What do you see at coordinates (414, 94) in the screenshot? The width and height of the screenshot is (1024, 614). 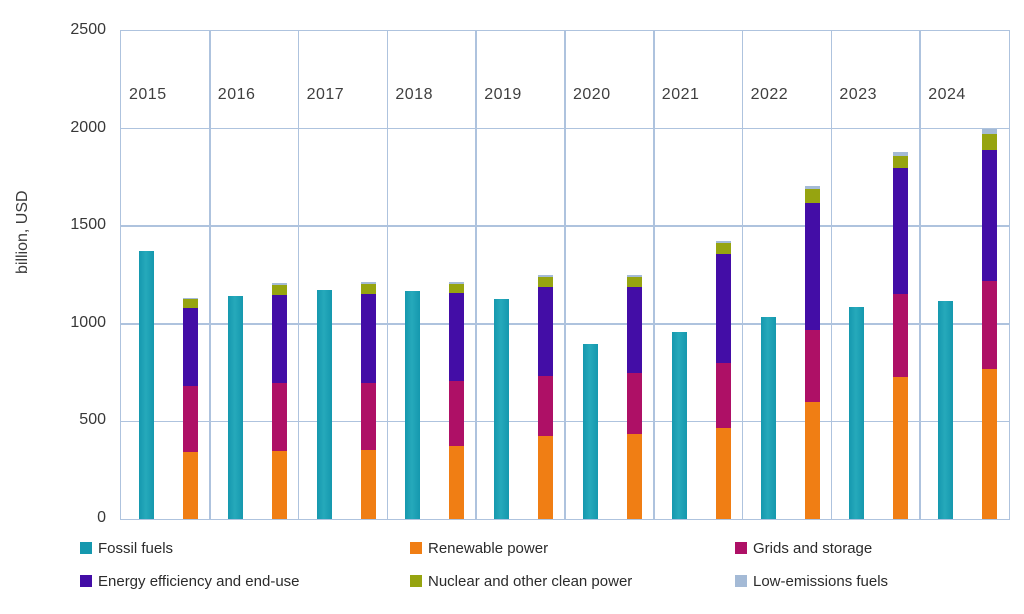 I see `year-label: 2018` at bounding box center [414, 94].